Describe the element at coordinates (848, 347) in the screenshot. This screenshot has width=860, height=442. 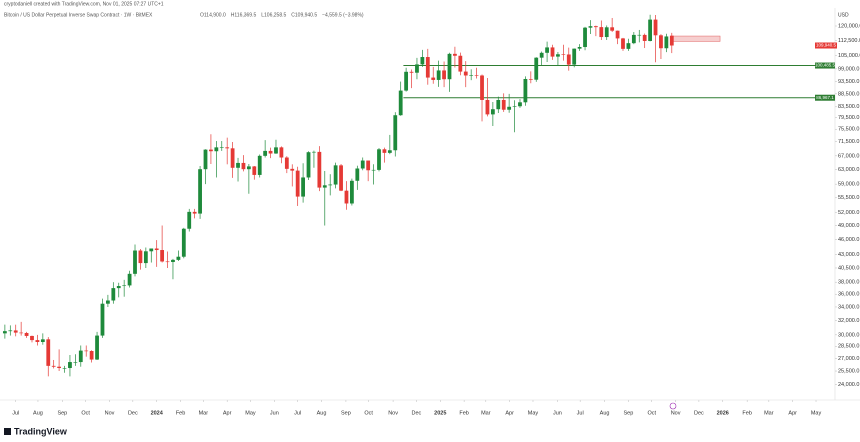
I see `y-tick-label: 28,500.0` at that location.